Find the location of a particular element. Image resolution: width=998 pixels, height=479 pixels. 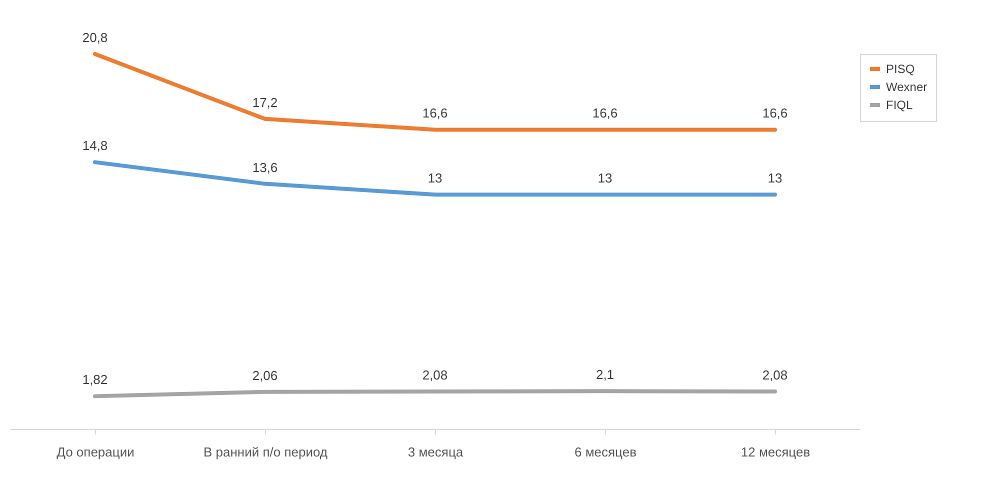

x-tick-label: 3 месяца is located at coordinates (436, 452).